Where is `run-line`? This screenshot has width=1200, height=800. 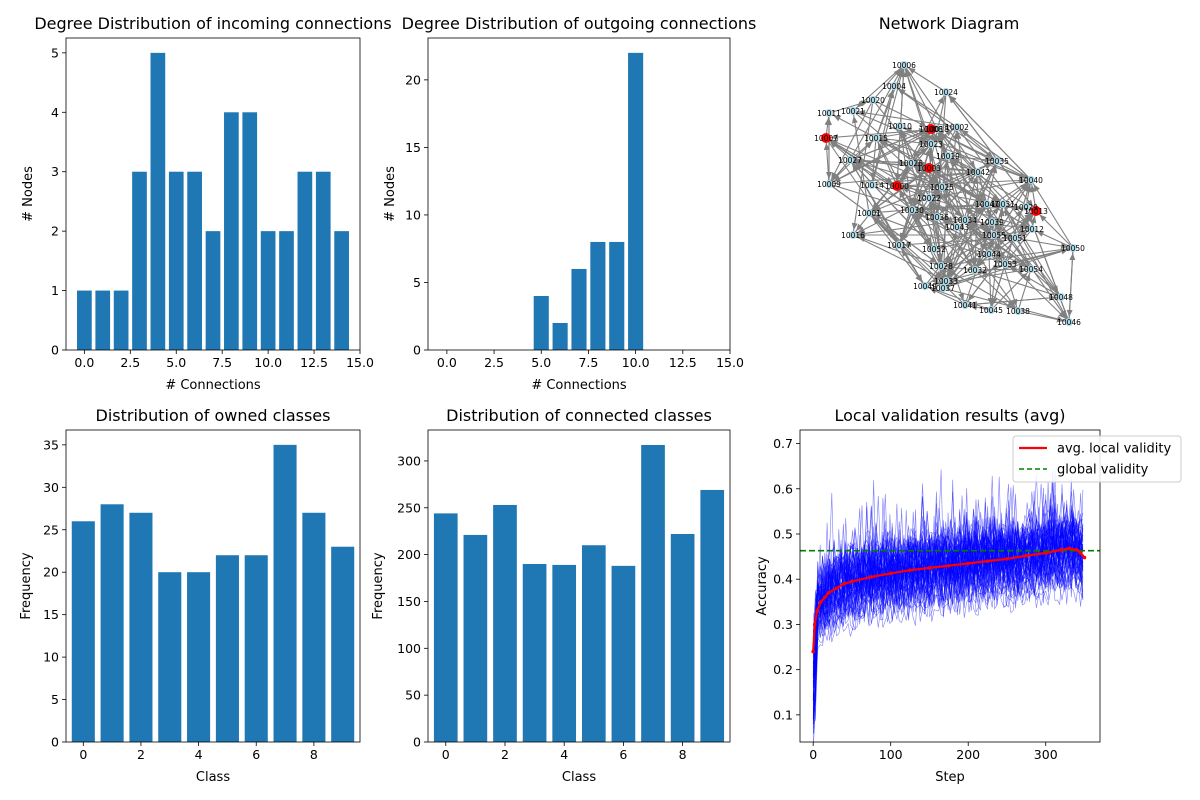
run-line is located at coordinates (948, 631).